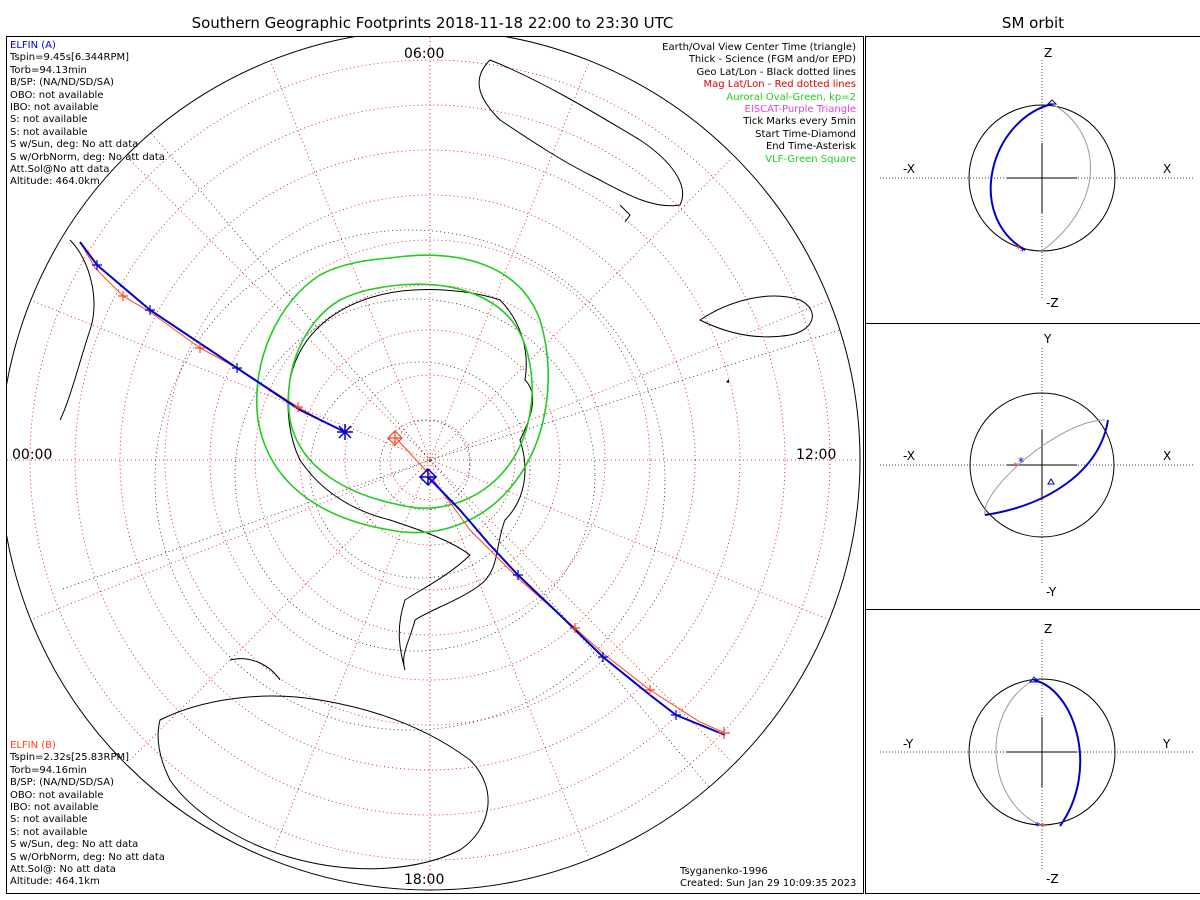  What do you see at coordinates (1052, 303) in the screenshot?
I see `sm1-label-bottom: -Z` at bounding box center [1052, 303].